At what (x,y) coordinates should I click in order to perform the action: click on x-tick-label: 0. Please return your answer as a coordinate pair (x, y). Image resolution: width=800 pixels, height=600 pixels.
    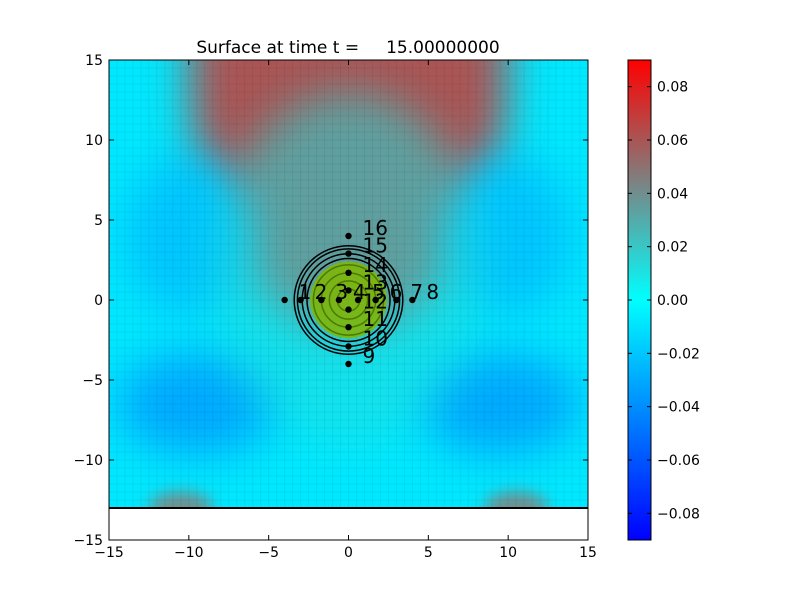
    Looking at the image, I should click on (348, 553).